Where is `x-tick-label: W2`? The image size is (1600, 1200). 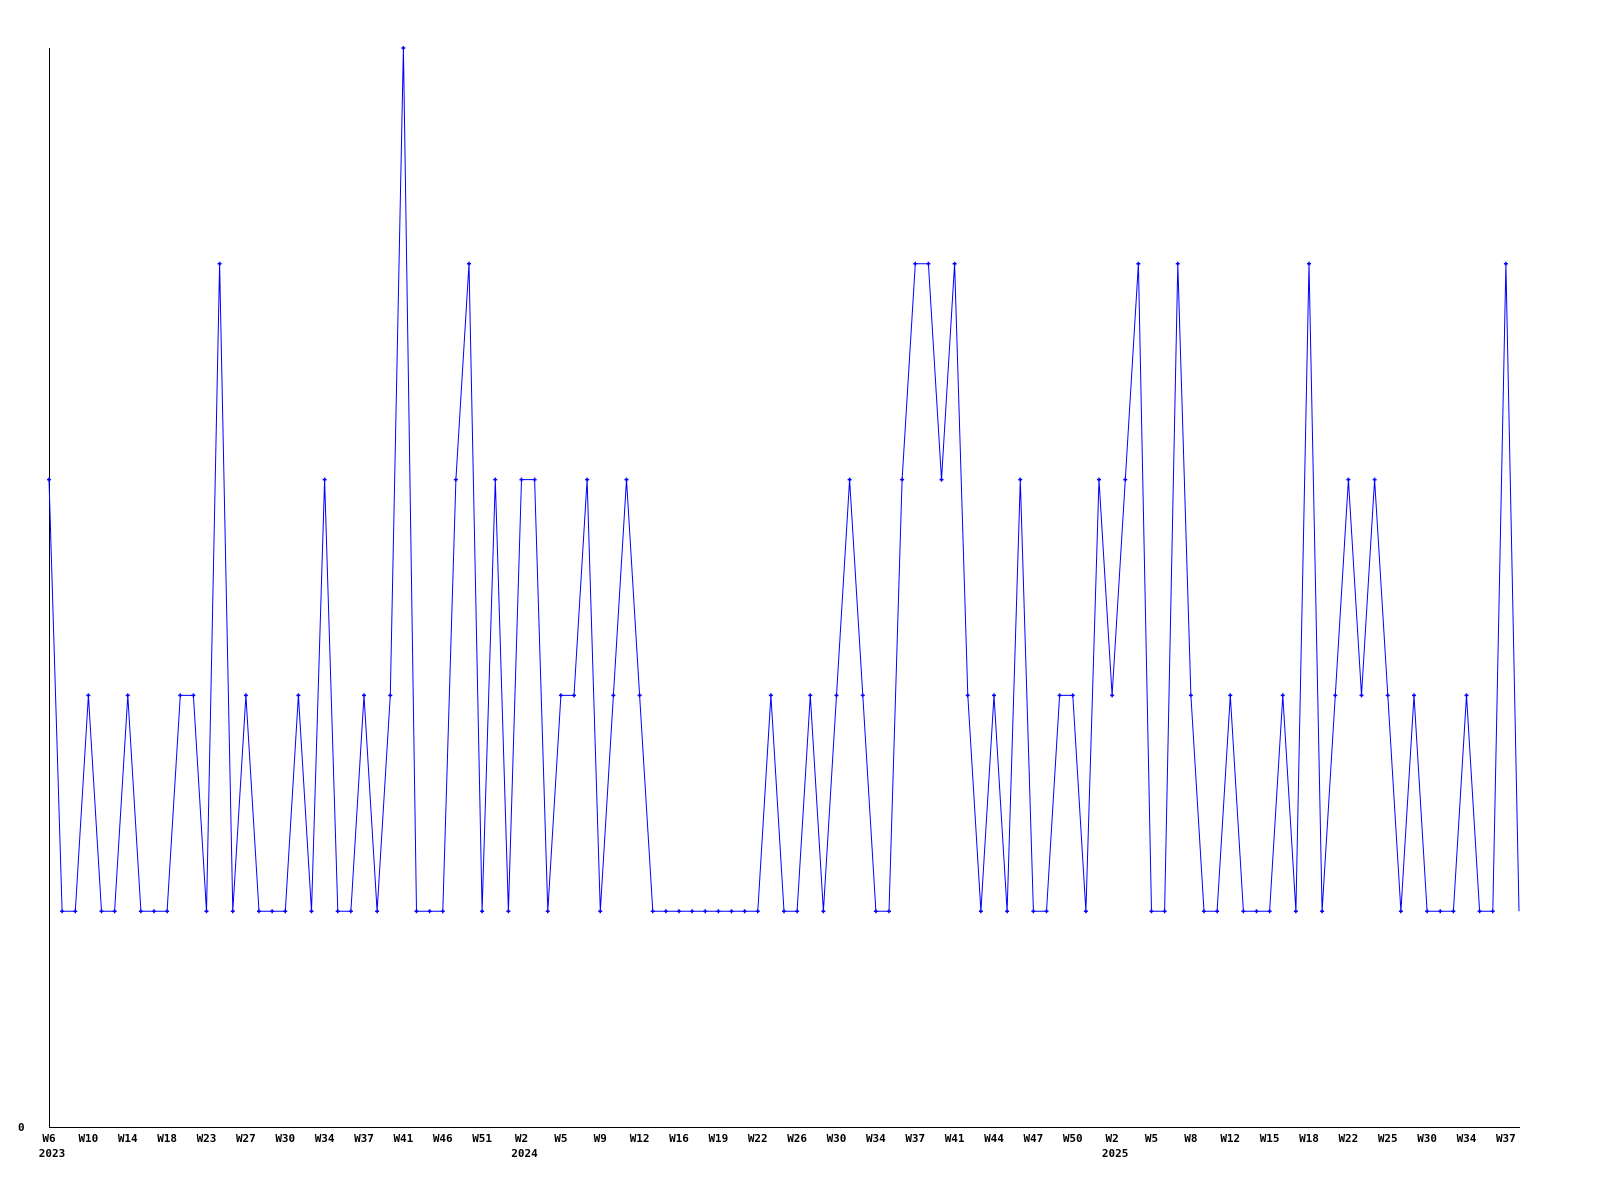 x-tick-label: W2 is located at coordinates (521, 1138).